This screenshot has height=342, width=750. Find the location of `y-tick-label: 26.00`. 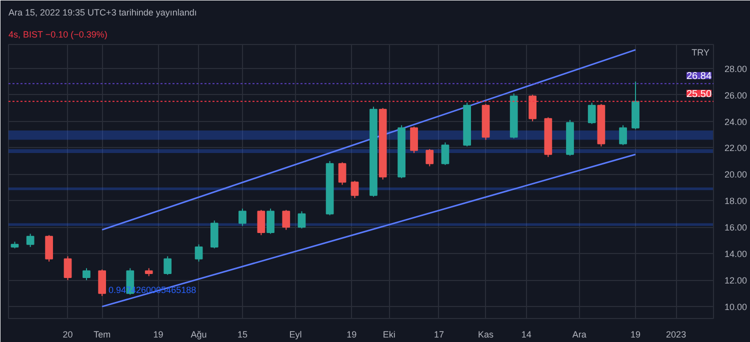

y-tick-label: 26.00 is located at coordinates (736, 95).